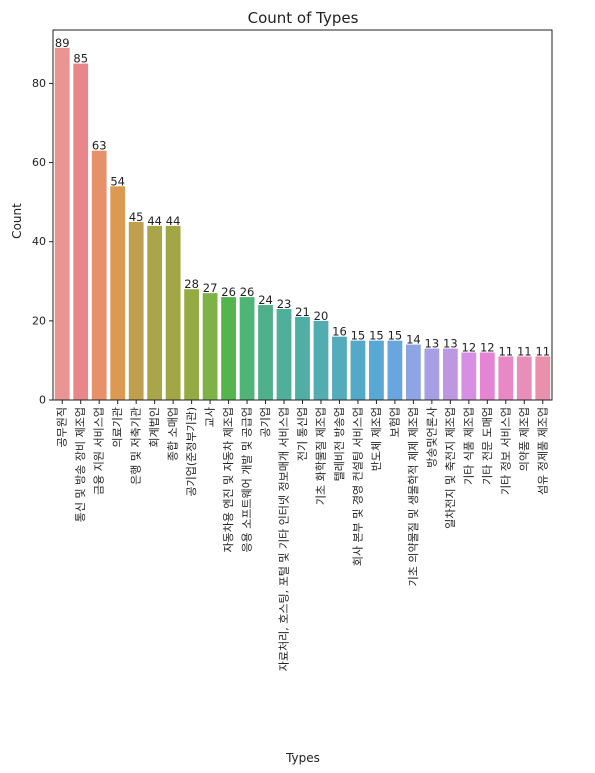  Describe the element at coordinates (39, 162) in the screenshot. I see `y-tick-label: 60` at that location.